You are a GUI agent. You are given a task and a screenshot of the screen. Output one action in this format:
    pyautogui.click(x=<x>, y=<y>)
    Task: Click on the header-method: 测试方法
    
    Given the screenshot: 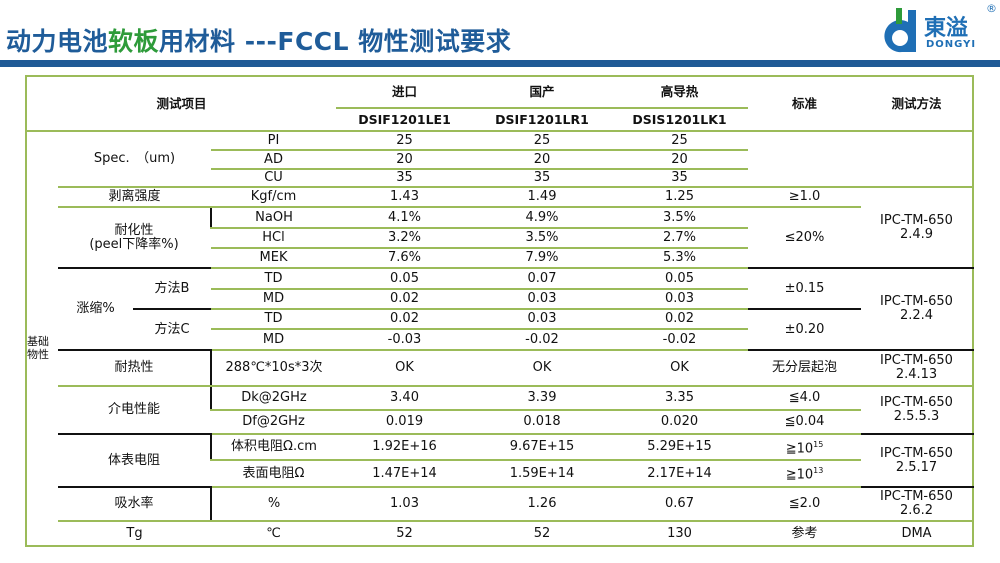 What is the action you would take?
    pyautogui.click(x=917, y=104)
    